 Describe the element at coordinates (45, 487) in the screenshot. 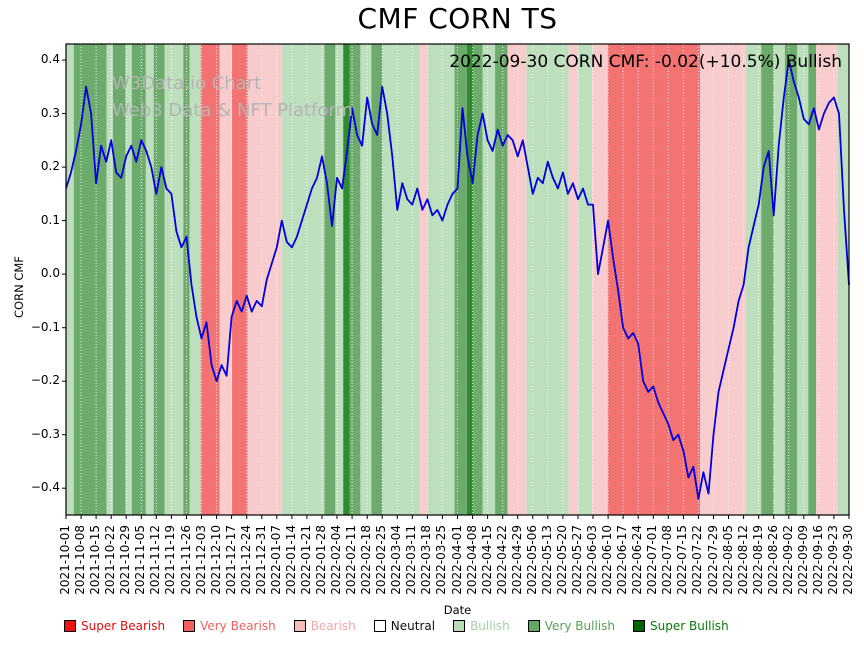

I see `y-tick-label: −0.4` at that location.